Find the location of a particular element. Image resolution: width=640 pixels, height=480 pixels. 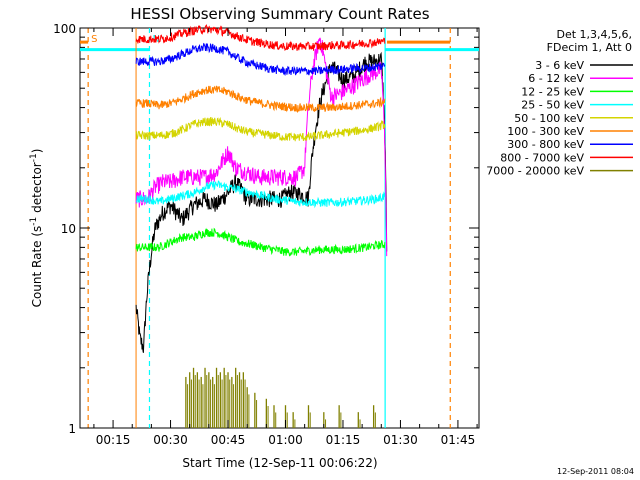

legend-label: 50 - 100 keV is located at coordinates (549, 118).